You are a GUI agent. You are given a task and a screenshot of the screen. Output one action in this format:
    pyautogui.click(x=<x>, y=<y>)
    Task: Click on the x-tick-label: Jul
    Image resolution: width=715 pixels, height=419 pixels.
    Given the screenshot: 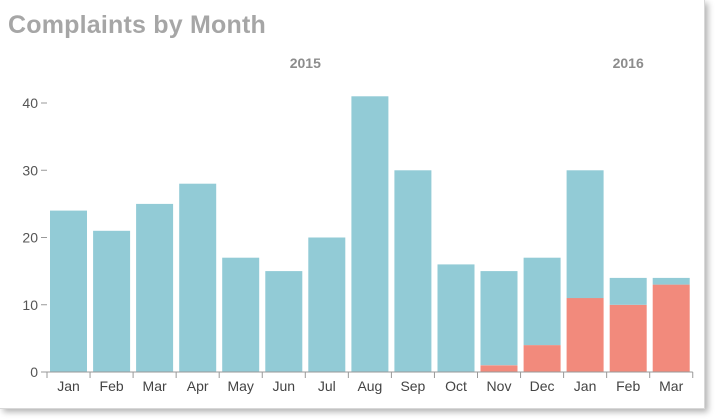 What is the action you would take?
    pyautogui.click(x=327, y=386)
    